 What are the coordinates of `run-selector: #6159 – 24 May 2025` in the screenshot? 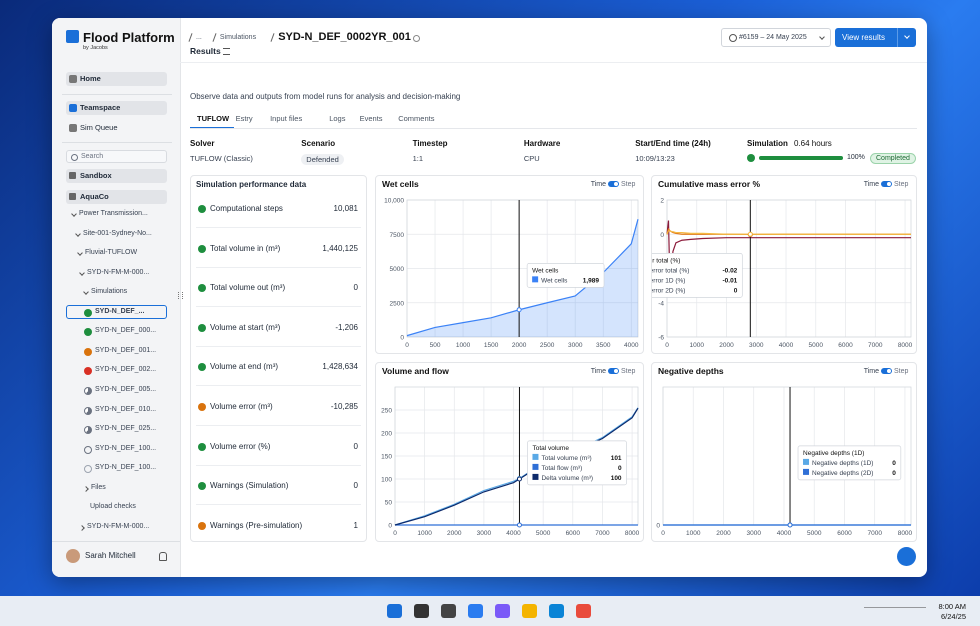 It's located at (776, 37).